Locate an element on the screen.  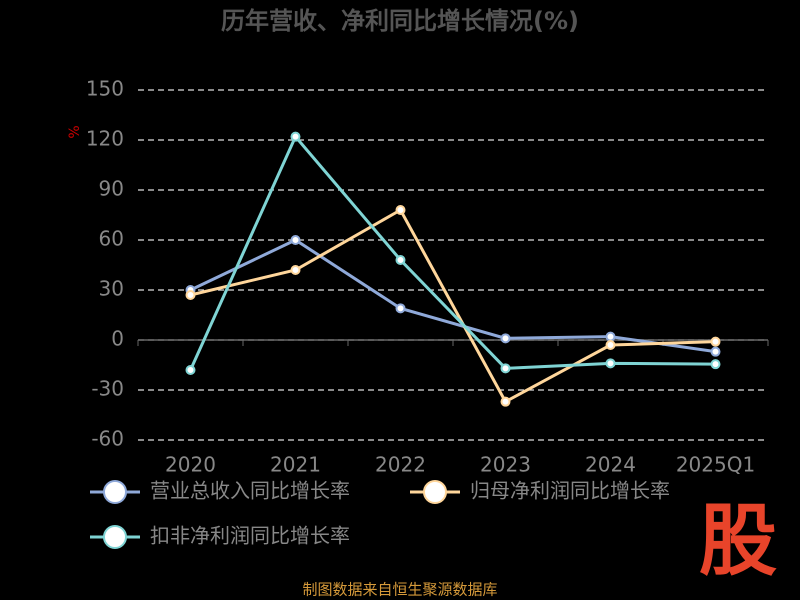
x-tick-label: 2020 is located at coordinates (190, 465).